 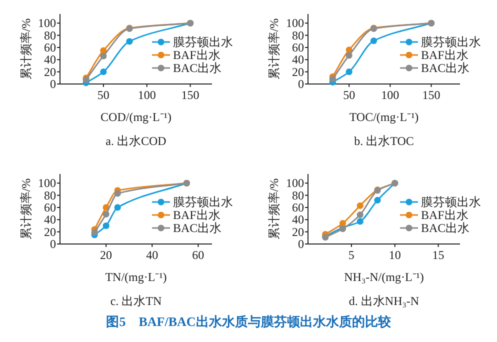 What do you see at coordinates (249, 321) in the screenshot?
I see `caption: 图5 BAF/BAC出水水质与膜芬顿出水水质的比较` at bounding box center [249, 321].